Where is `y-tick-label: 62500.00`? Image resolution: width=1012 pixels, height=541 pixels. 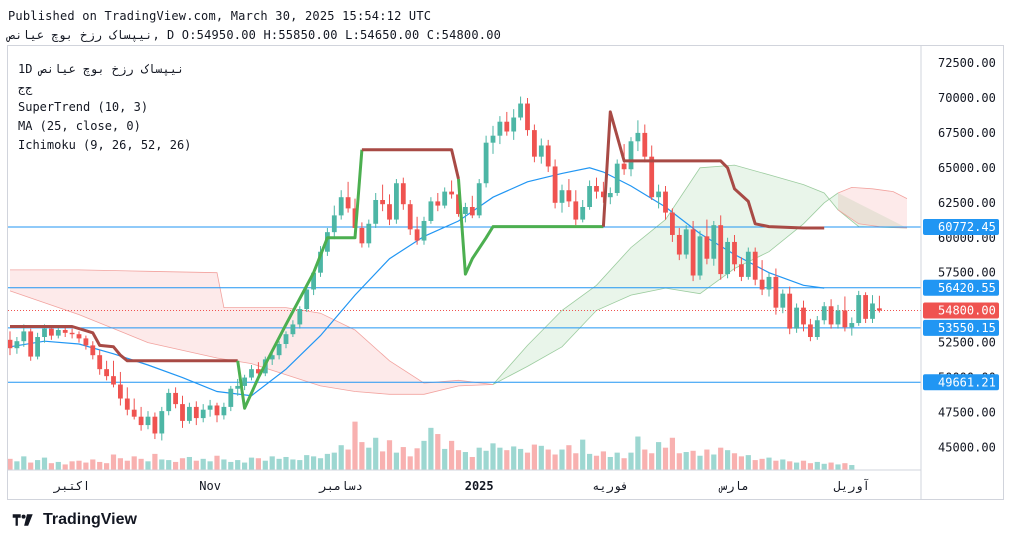
y-tick-label: 62500.00 is located at coordinates (967, 203).